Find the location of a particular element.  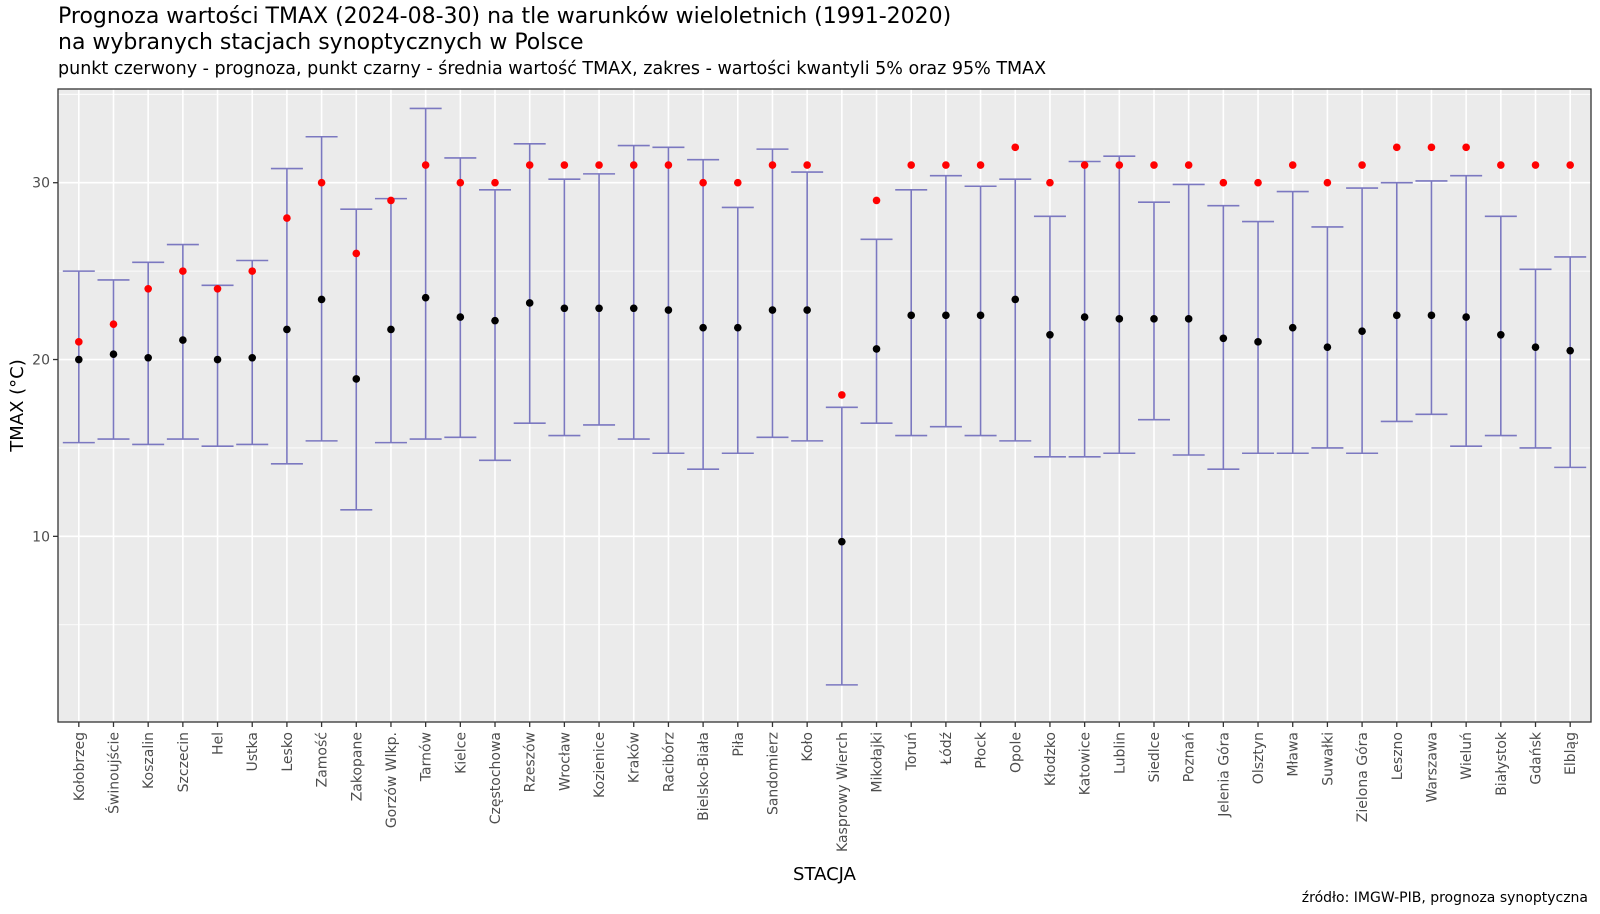

x-tick-label: Koło is located at coordinates (808, 747).